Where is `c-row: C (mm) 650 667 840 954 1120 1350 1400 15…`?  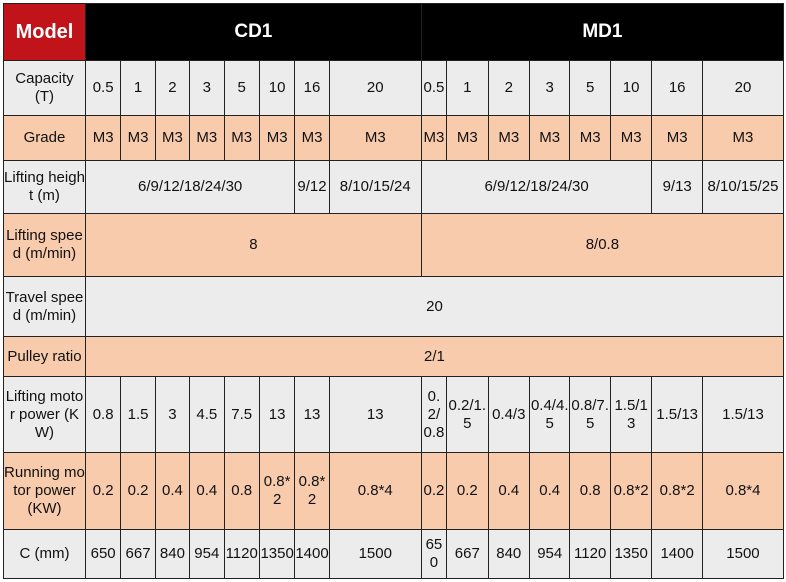 c-row: C (mm) 650 667 840 954 1120 1350 1400 15… is located at coordinates (394, 554).